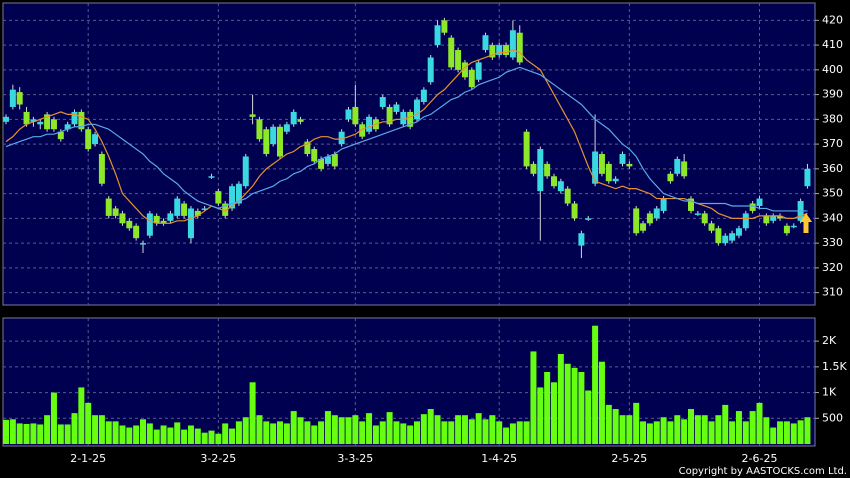  I want to click on y-tick-label: 330, so click(832, 242).